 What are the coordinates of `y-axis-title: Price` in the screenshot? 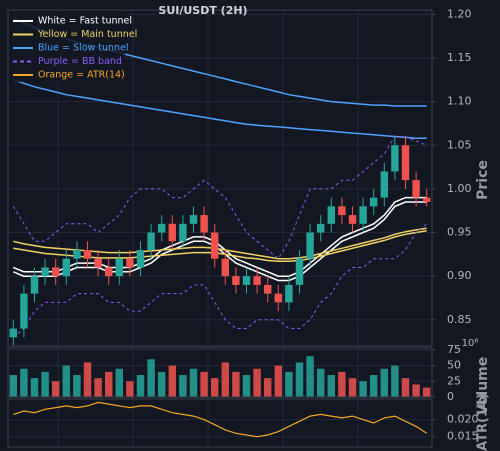 It's located at (483, 180).